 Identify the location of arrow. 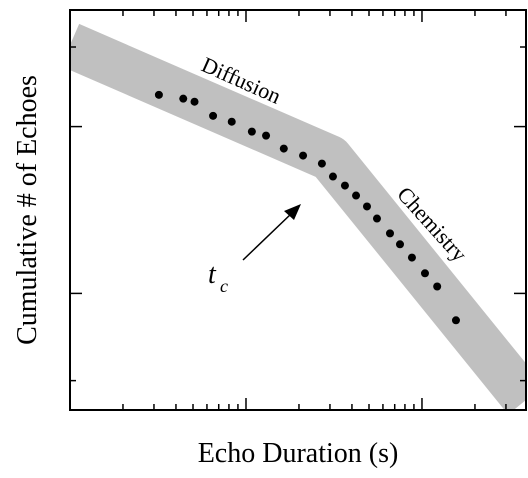
(267, 236).